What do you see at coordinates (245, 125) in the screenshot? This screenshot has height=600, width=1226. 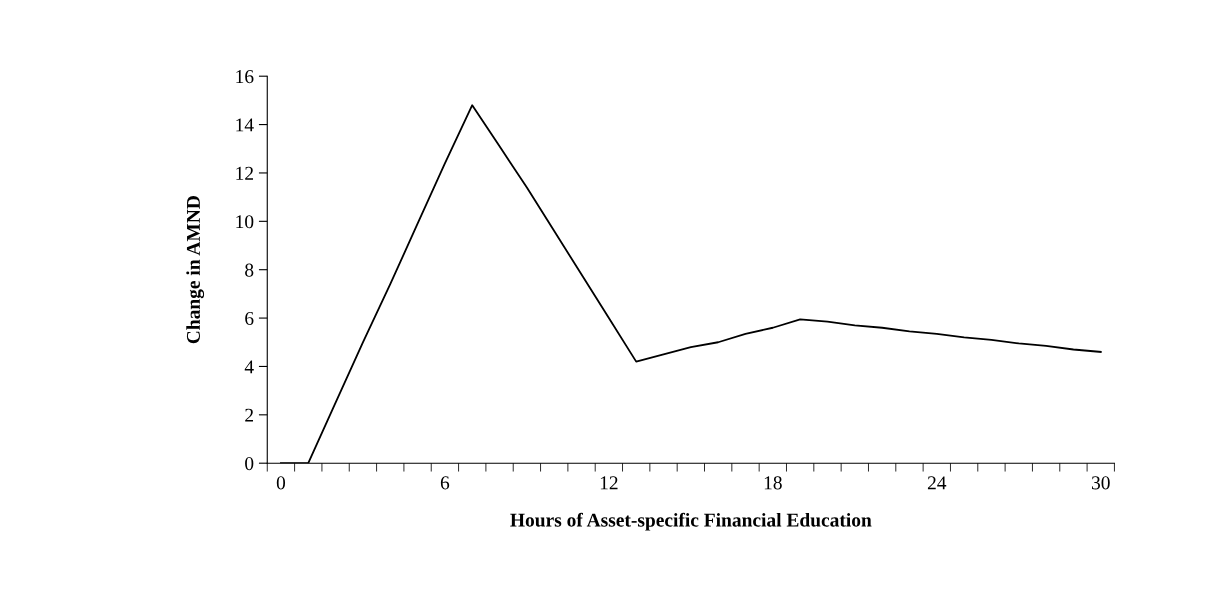 I see `y-tick-label: 14` at bounding box center [245, 125].